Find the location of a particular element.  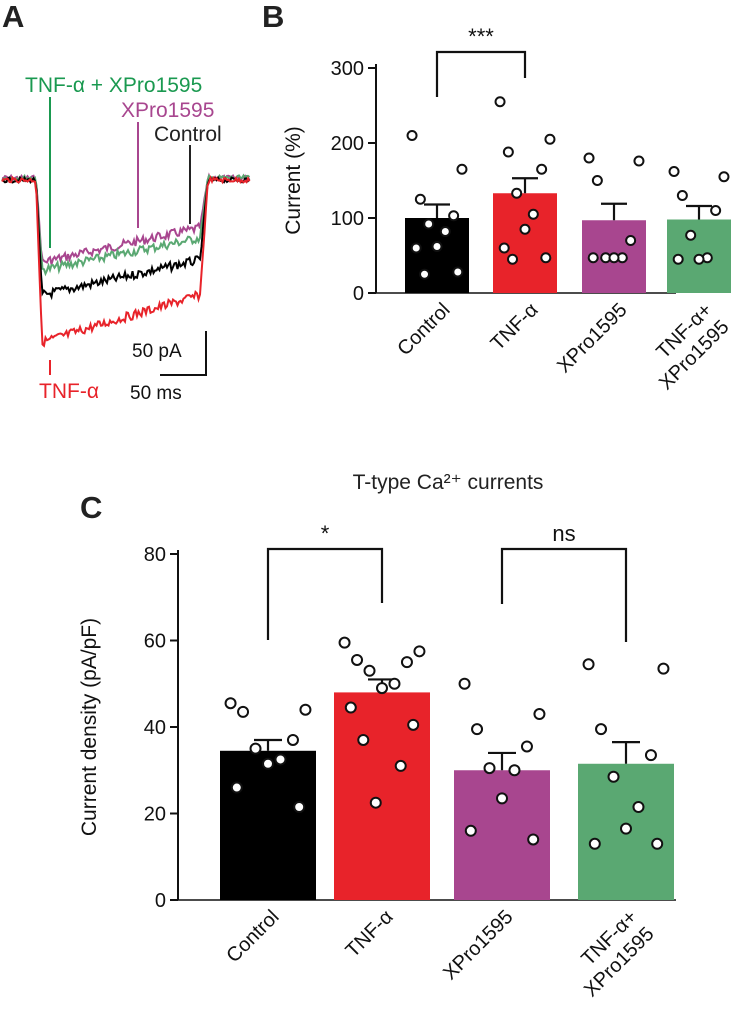

chart-c-category-label-1: TNF-α is located at coordinates (370, 934).